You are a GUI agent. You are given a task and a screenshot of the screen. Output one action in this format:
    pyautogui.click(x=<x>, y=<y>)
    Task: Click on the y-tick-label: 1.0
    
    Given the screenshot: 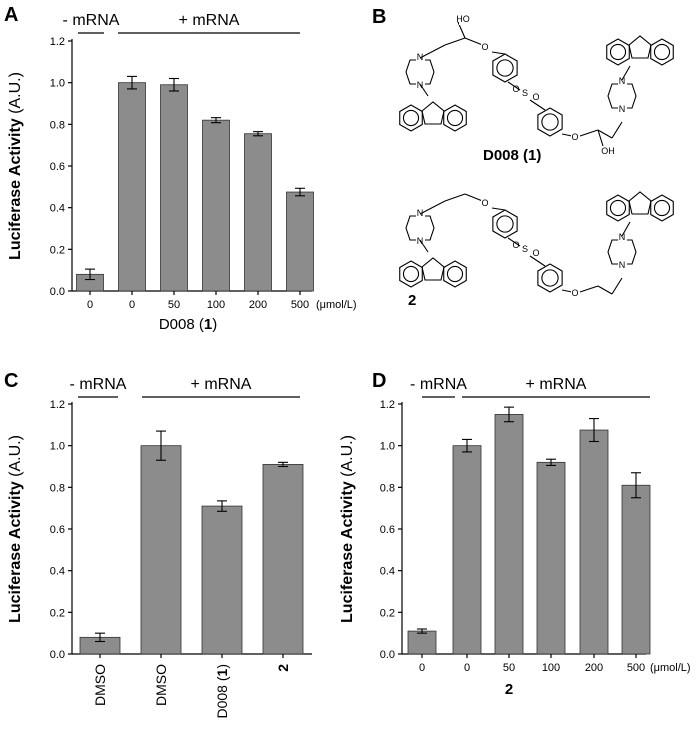 What is the action you would take?
    pyautogui.click(x=387, y=447)
    